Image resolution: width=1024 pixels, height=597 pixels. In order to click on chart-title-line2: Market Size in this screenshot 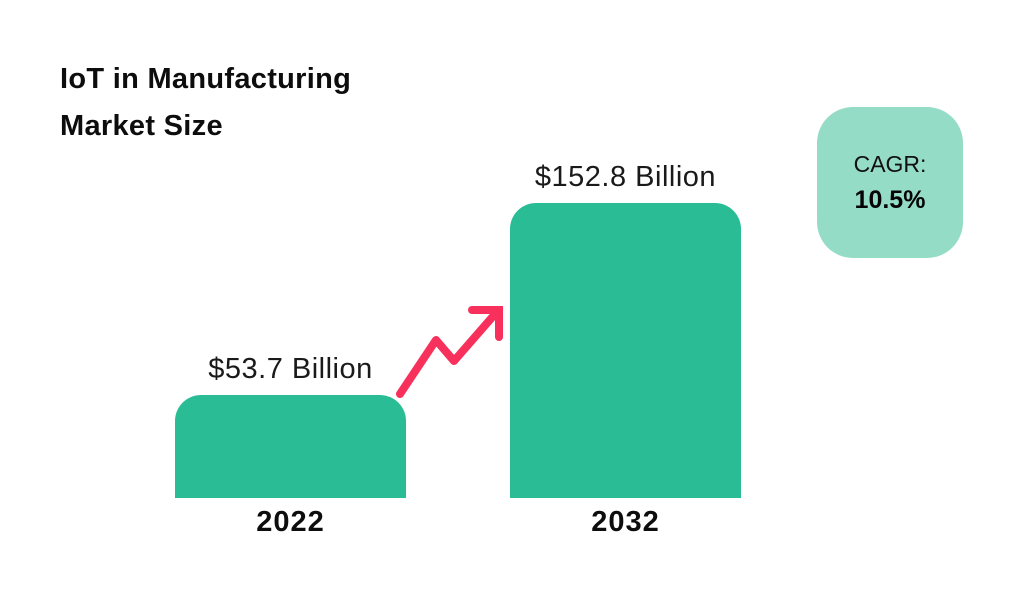, I will do `click(141, 126)`.